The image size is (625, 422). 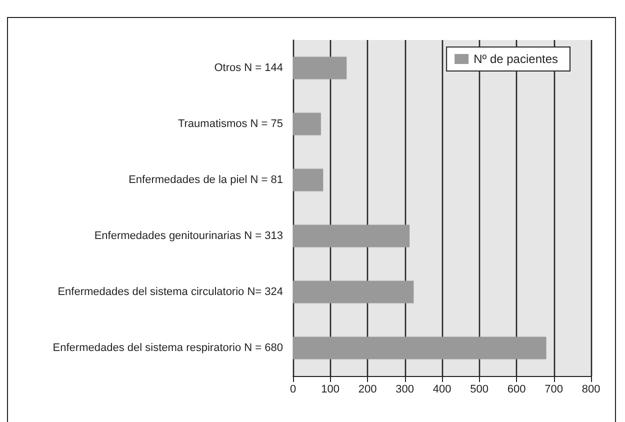 I want to click on y-tick-label: Otros N = 144, so click(x=248, y=68).